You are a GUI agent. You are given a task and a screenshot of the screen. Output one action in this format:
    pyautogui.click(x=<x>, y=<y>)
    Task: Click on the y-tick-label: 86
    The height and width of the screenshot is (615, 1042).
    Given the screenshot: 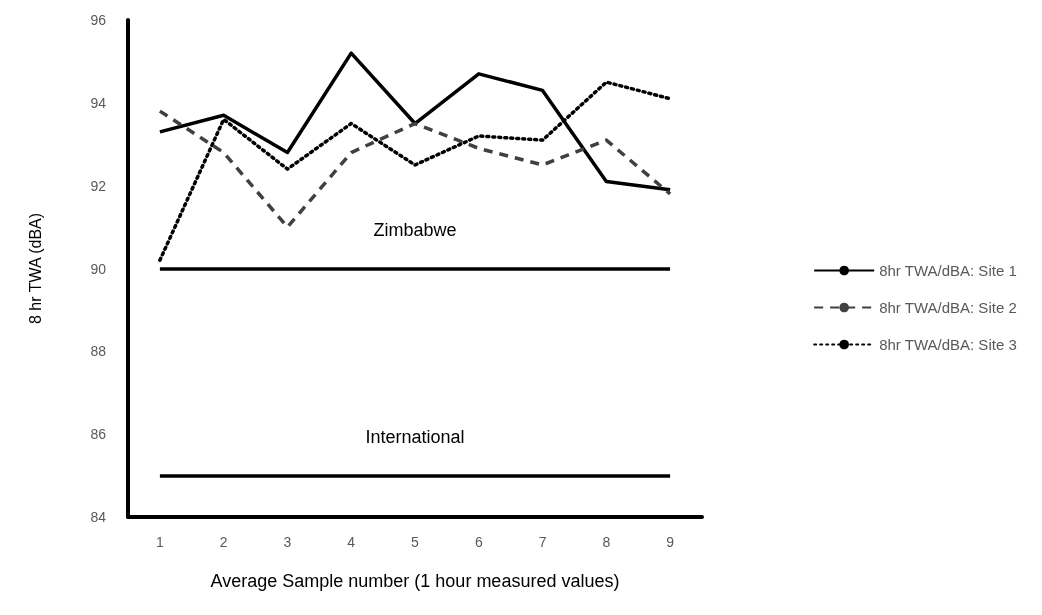 What is the action you would take?
    pyautogui.click(x=98, y=434)
    